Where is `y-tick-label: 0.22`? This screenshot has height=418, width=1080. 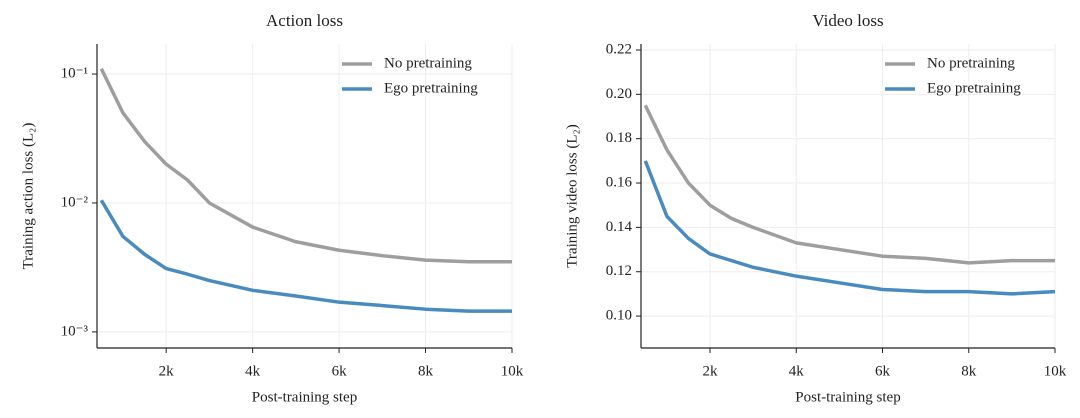 y-tick-label: 0.22 is located at coordinates (619, 49).